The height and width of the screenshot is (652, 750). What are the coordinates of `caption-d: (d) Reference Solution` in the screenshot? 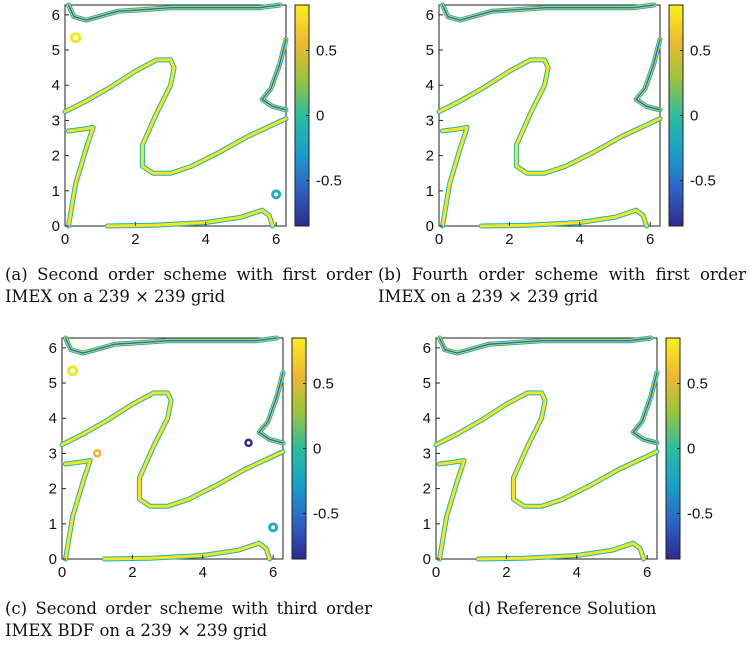 It's located at (562, 608).